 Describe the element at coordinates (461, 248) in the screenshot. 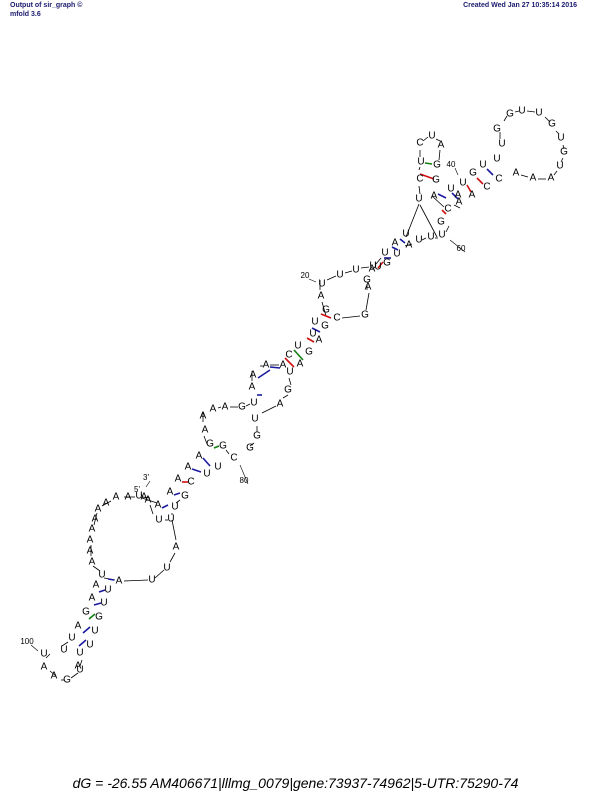

I see `position-label-n60: 60` at that location.